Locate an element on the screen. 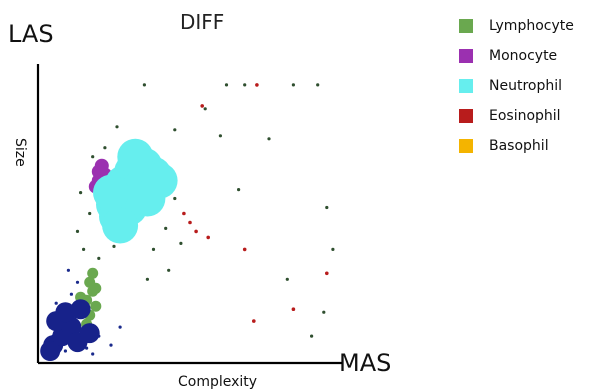 The height and width of the screenshot is (392, 611). y-axis-label: Size is located at coordinates (20, 152).